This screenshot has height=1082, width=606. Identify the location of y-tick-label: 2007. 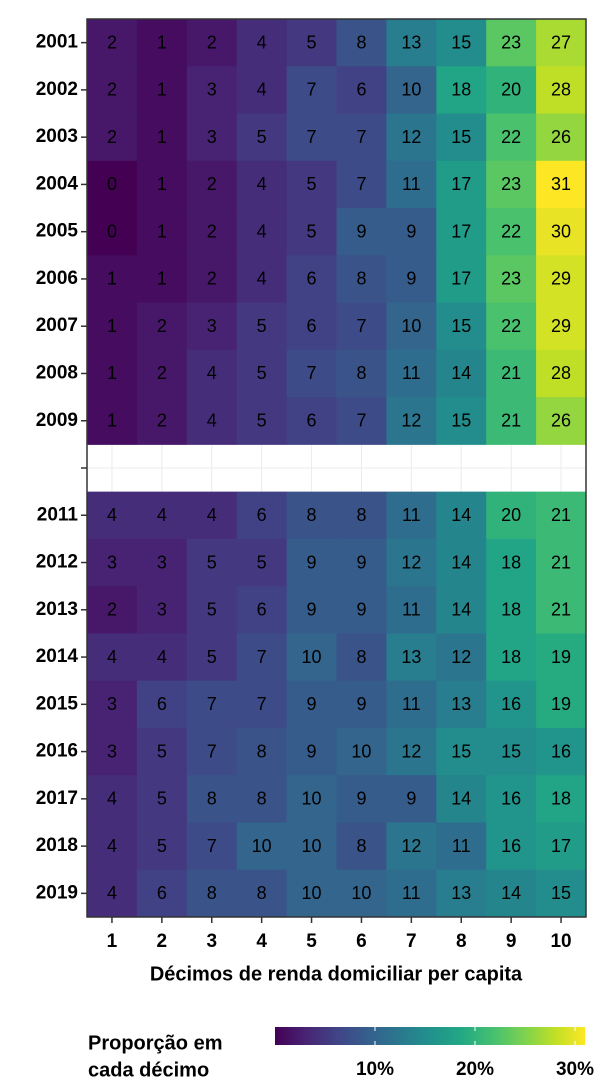
(57, 325).